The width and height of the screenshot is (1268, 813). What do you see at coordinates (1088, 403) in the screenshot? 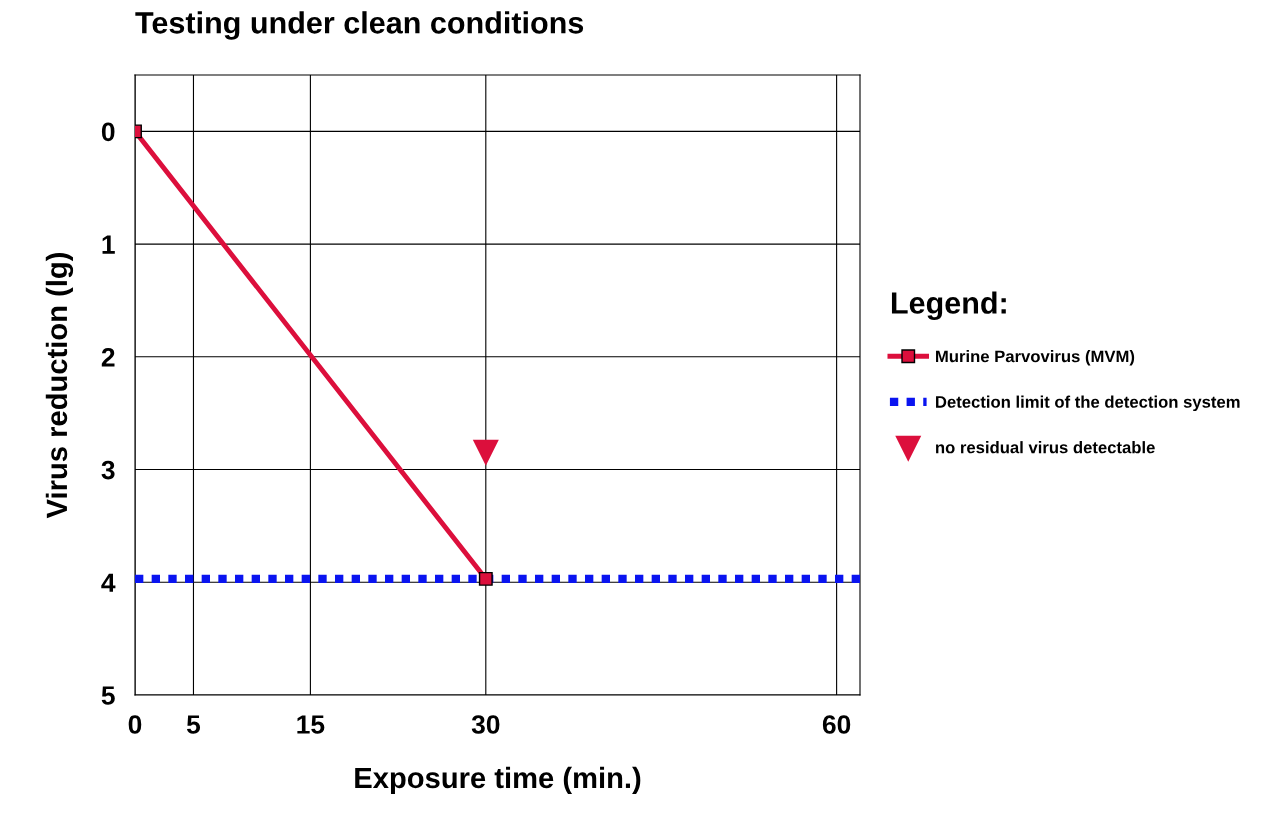
I see `legend-label: Detection limit of the detection system` at bounding box center [1088, 403].